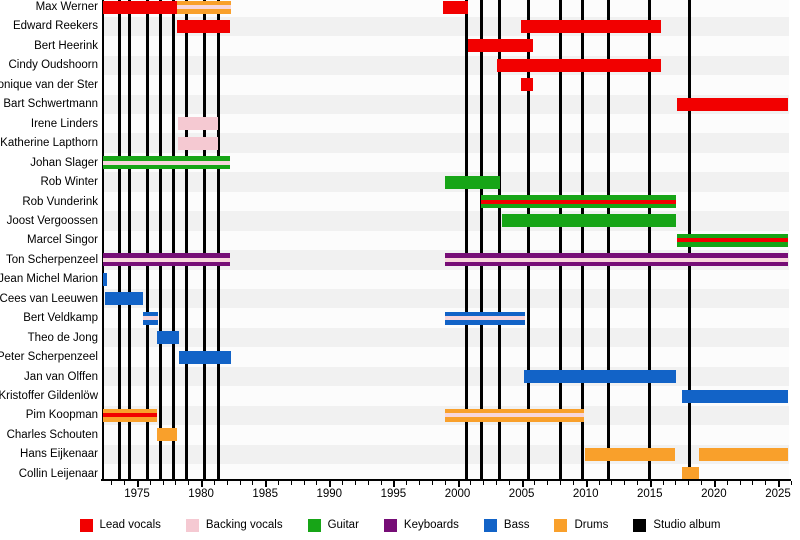 The image size is (800, 540). What do you see at coordinates (61, 376) in the screenshot?
I see `member-label: Jan van Olffen` at bounding box center [61, 376].